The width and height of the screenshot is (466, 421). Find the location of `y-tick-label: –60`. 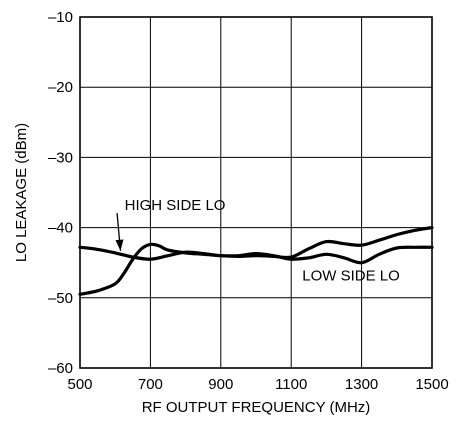

y-tick-label: –60 is located at coordinates (60, 368).